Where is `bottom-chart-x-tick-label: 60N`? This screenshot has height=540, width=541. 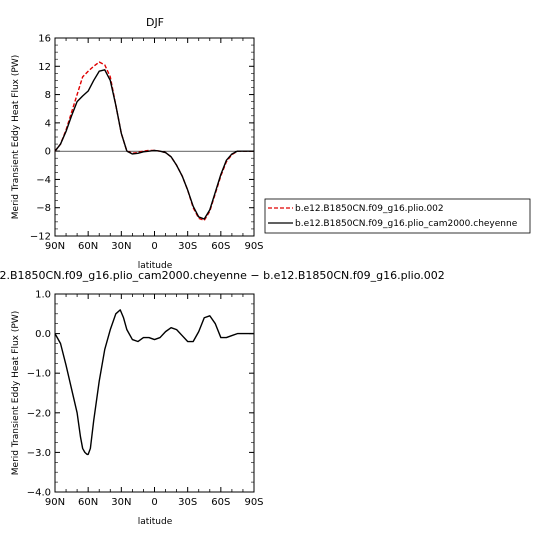
bottom-chart-x-tick-label: 60N is located at coordinates (88, 502).